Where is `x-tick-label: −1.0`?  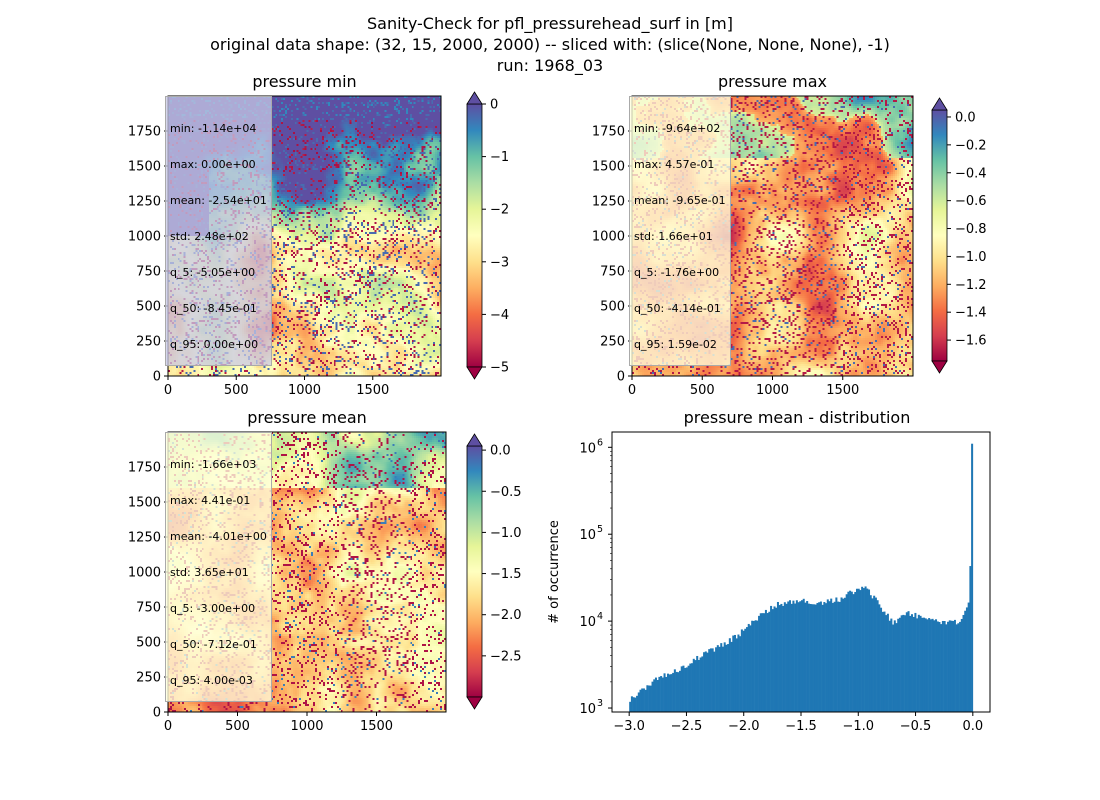 x-tick-label: −1.0 is located at coordinates (858, 726).